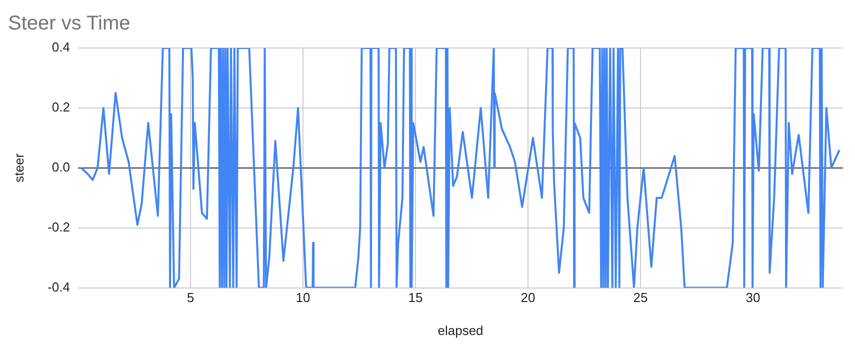  I want to click on x-tick-label: 20, so click(528, 298).